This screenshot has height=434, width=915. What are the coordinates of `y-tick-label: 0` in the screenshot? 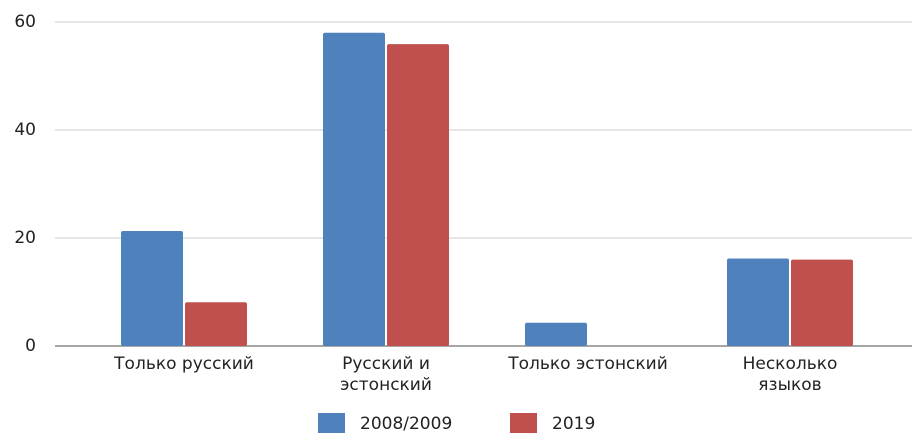 It's located at (30, 346).